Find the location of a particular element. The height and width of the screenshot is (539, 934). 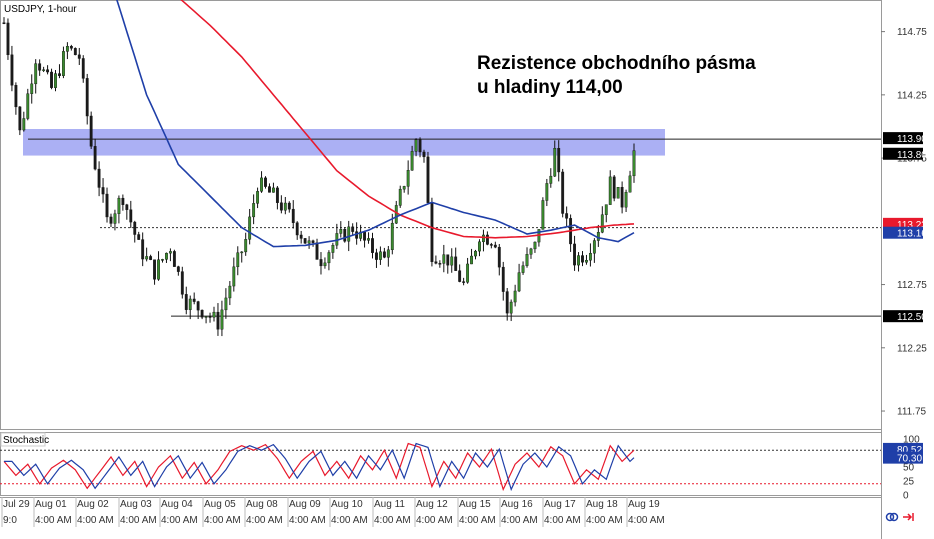

x-date-label: Aug 03 is located at coordinates (136, 504).